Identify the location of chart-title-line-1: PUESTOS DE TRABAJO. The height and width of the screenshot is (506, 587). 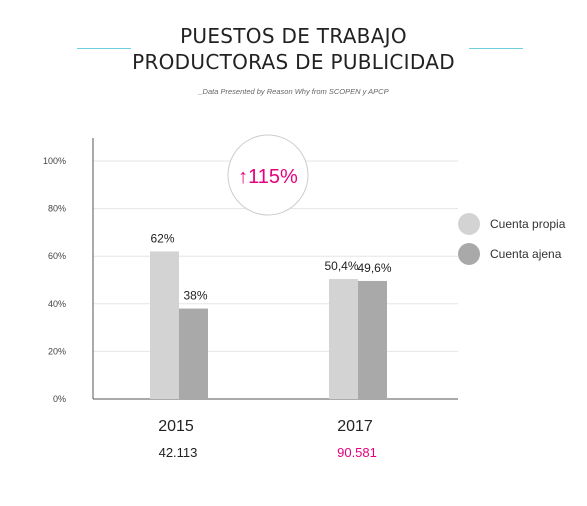
(293, 36).